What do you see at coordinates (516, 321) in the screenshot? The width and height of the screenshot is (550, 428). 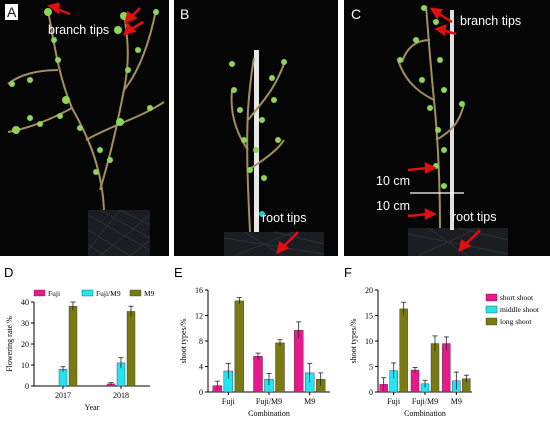 I see `legend-label-f-2: long shoot` at bounding box center [516, 321].